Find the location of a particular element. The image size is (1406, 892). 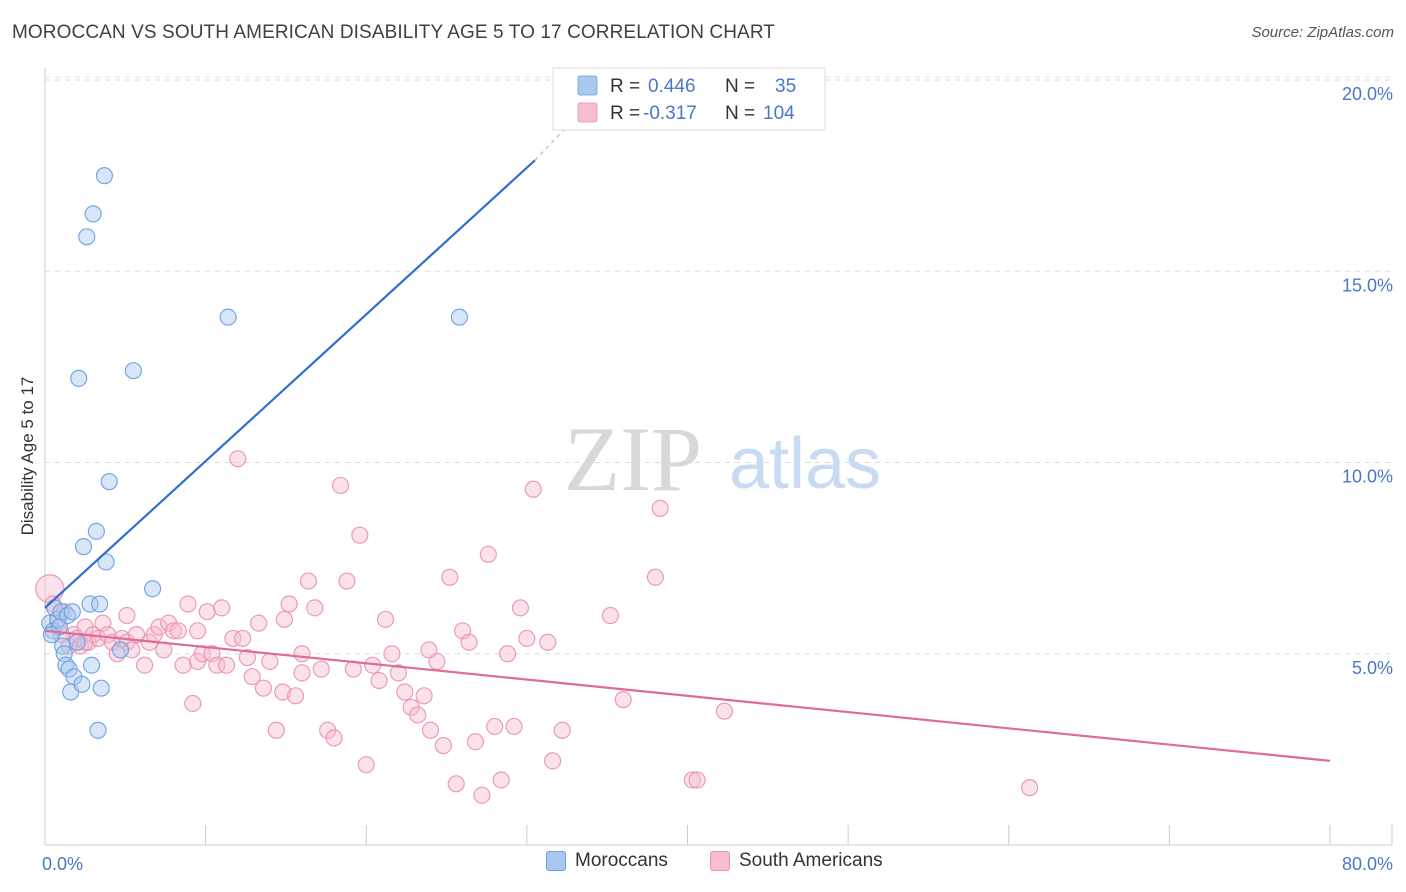

legend-n-label-pink: N = is located at coordinates (740, 113).